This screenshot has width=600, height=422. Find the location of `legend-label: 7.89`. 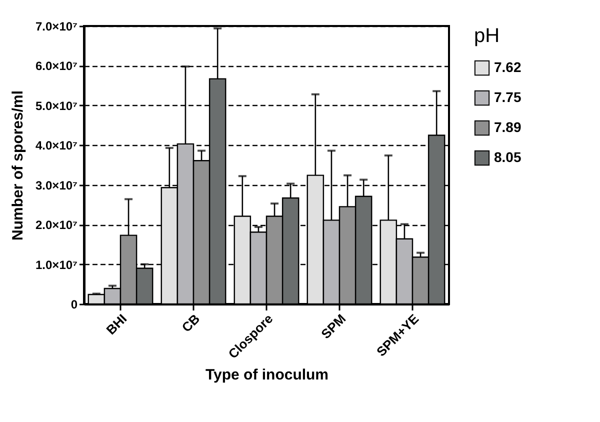

legend-label: 7.89 is located at coordinates (508, 127).